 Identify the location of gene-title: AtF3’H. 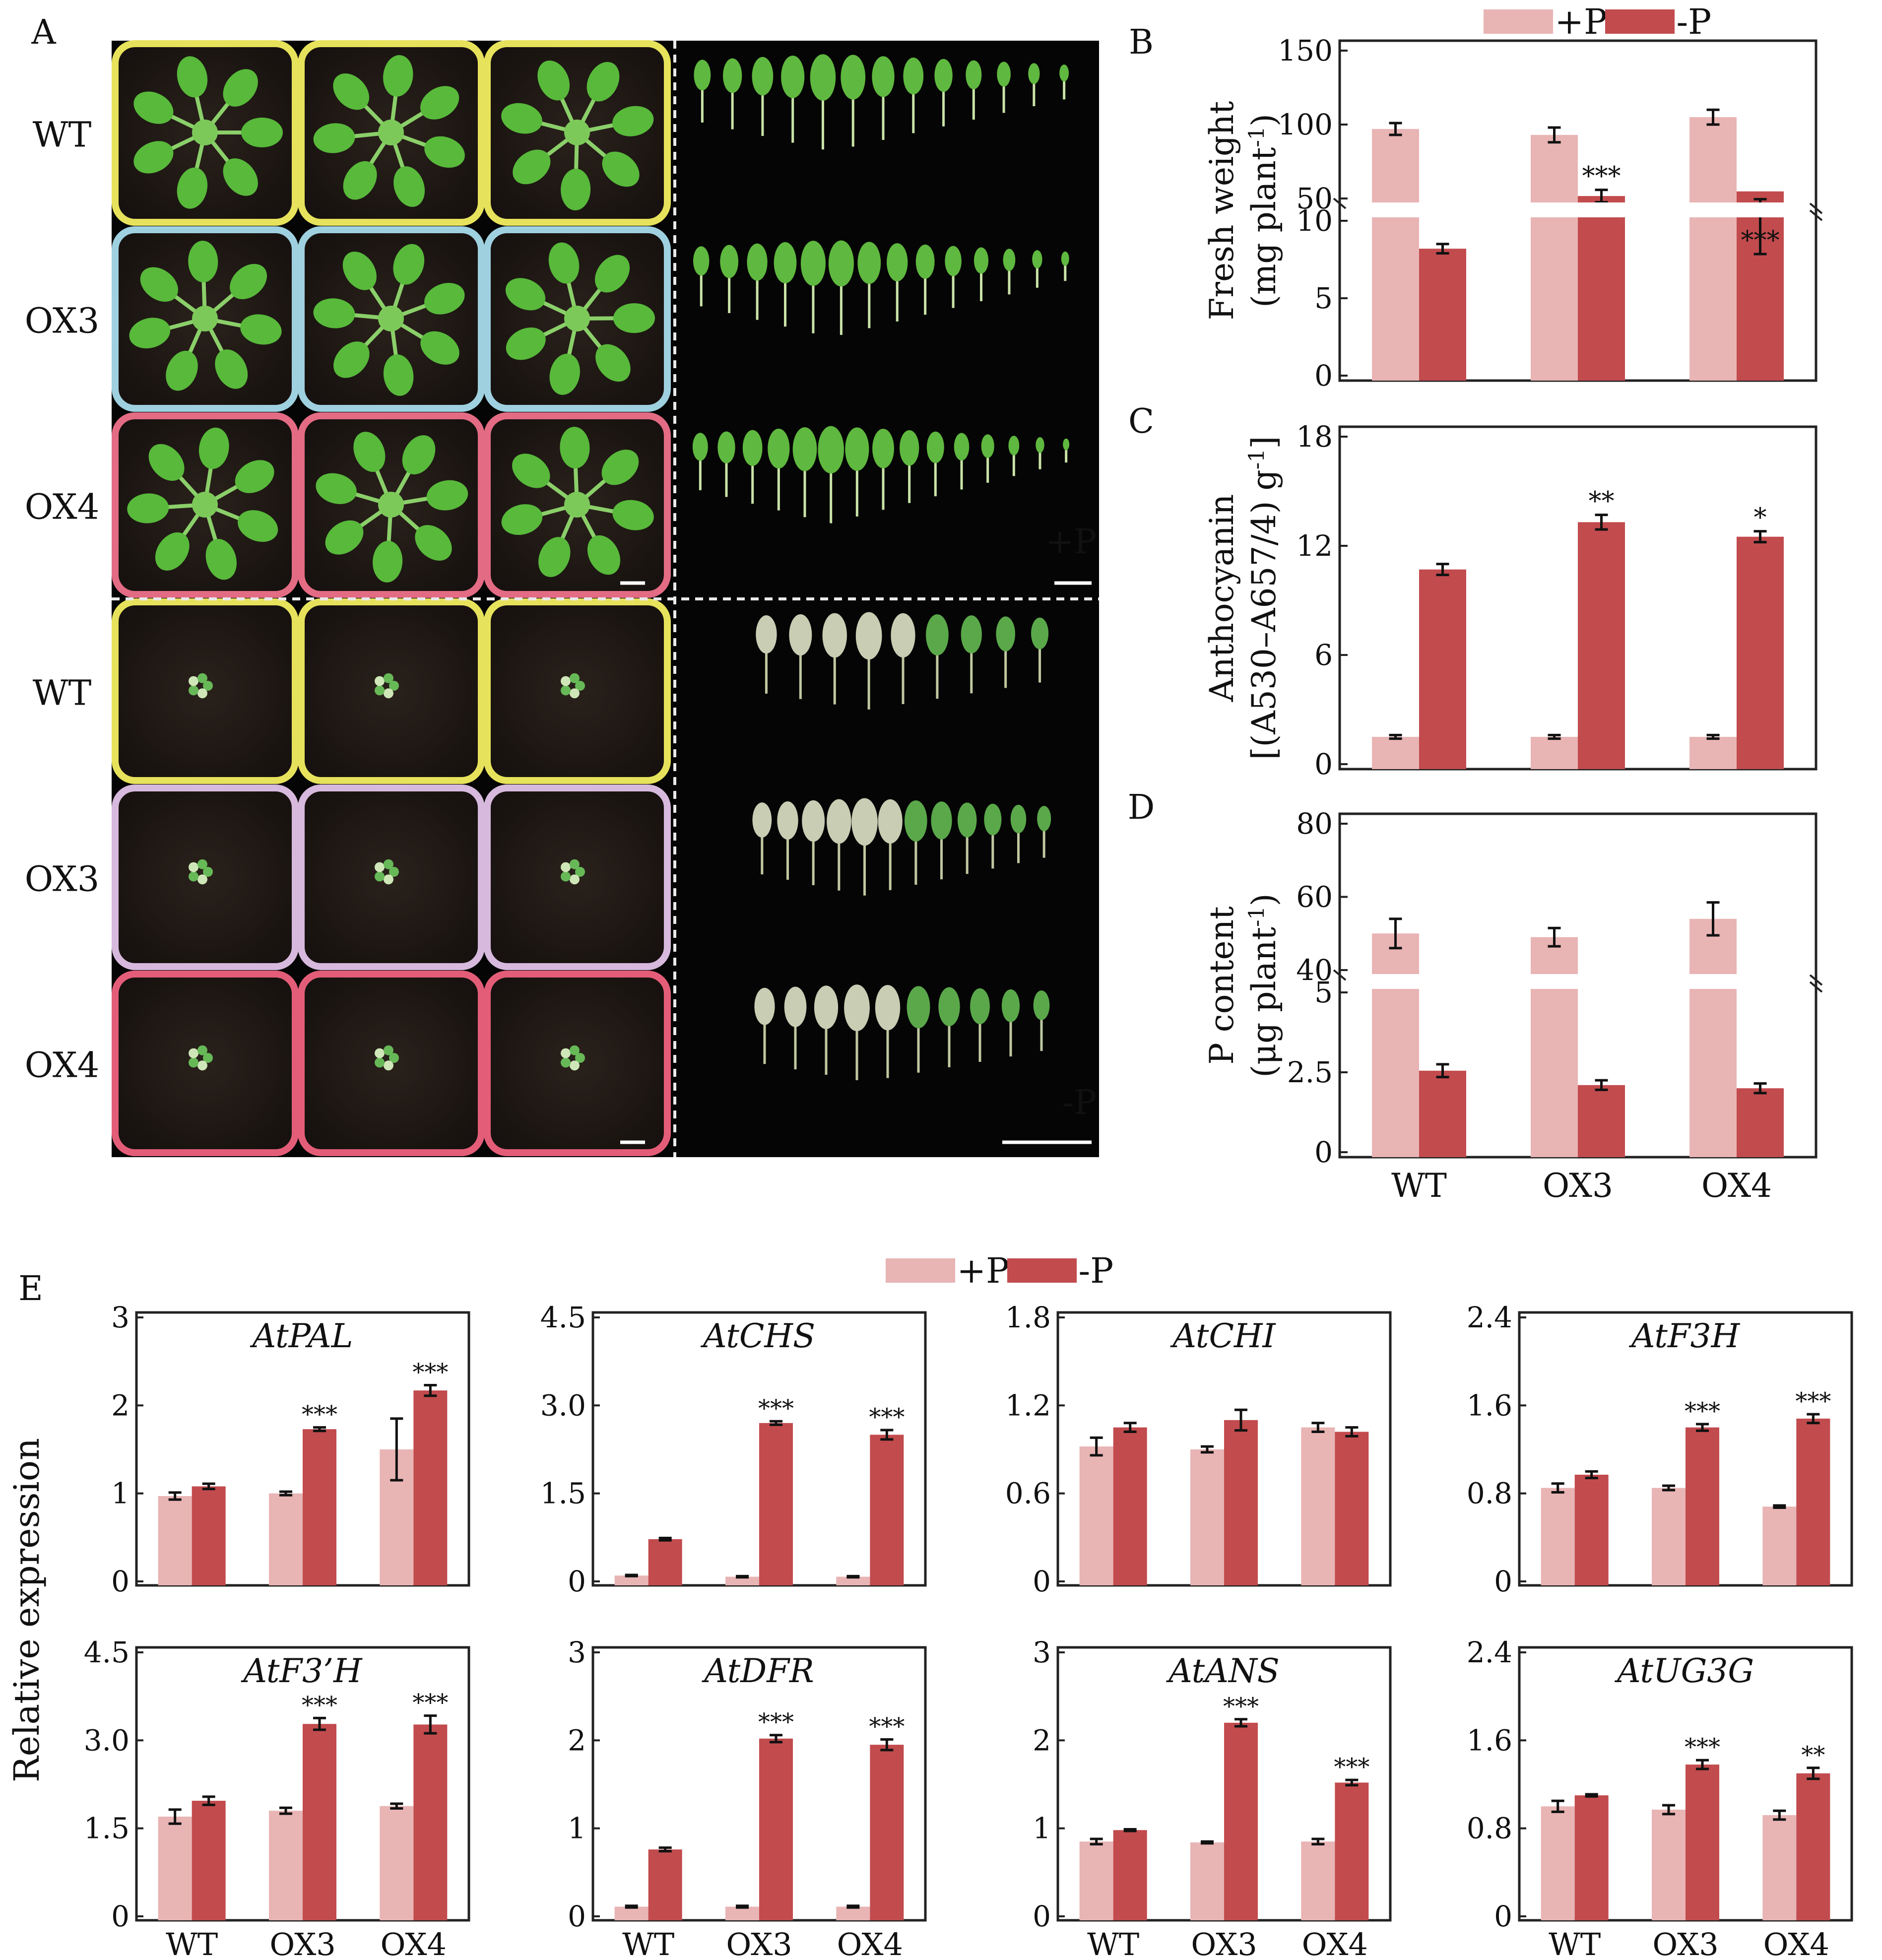
(301, 1671).